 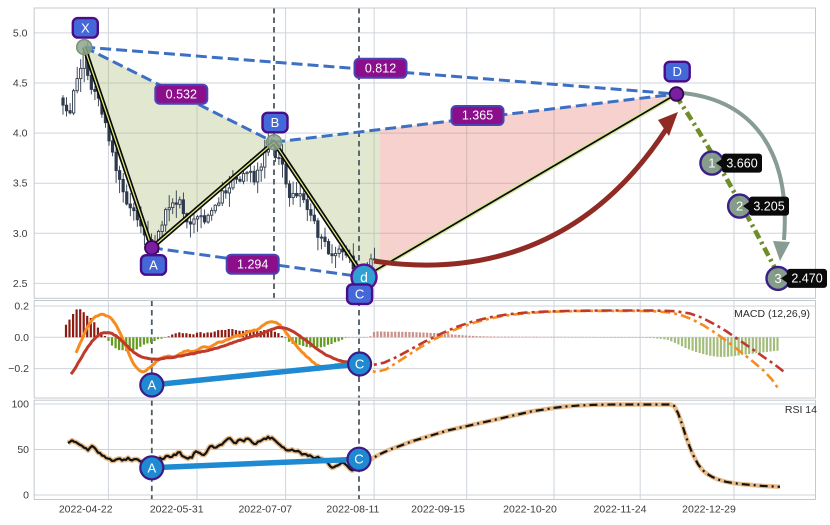 What do you see at coordinates (477, 116) in the screenshot?
I see `svg-text: 1.365` at bounding box center [477, 116].